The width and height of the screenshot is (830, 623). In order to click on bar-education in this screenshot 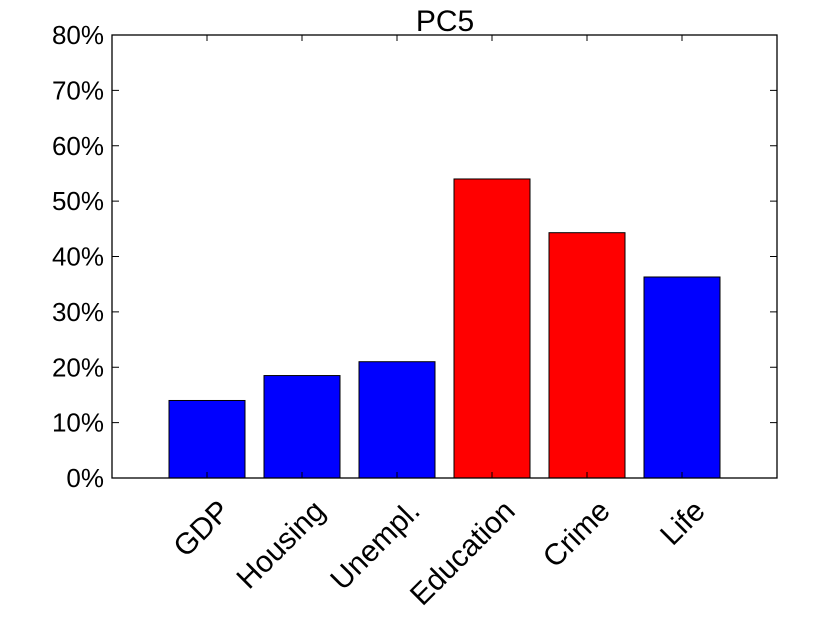, I will do `click(492, 328)`.